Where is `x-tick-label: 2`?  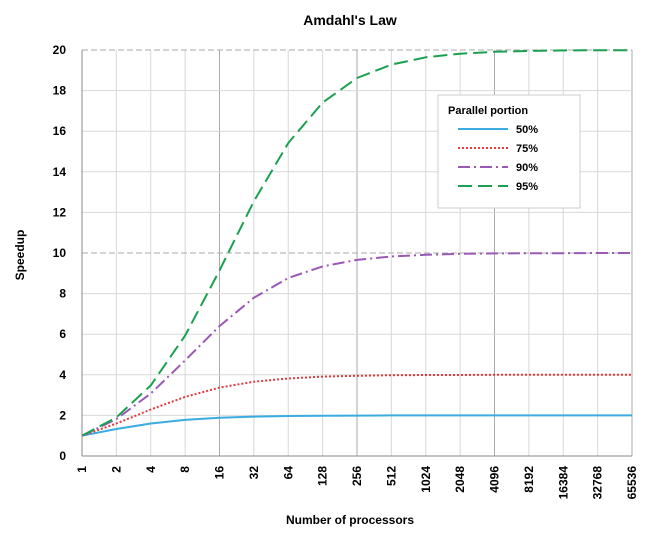
x-tick-label: 2 is located at coordinates (116, 469).